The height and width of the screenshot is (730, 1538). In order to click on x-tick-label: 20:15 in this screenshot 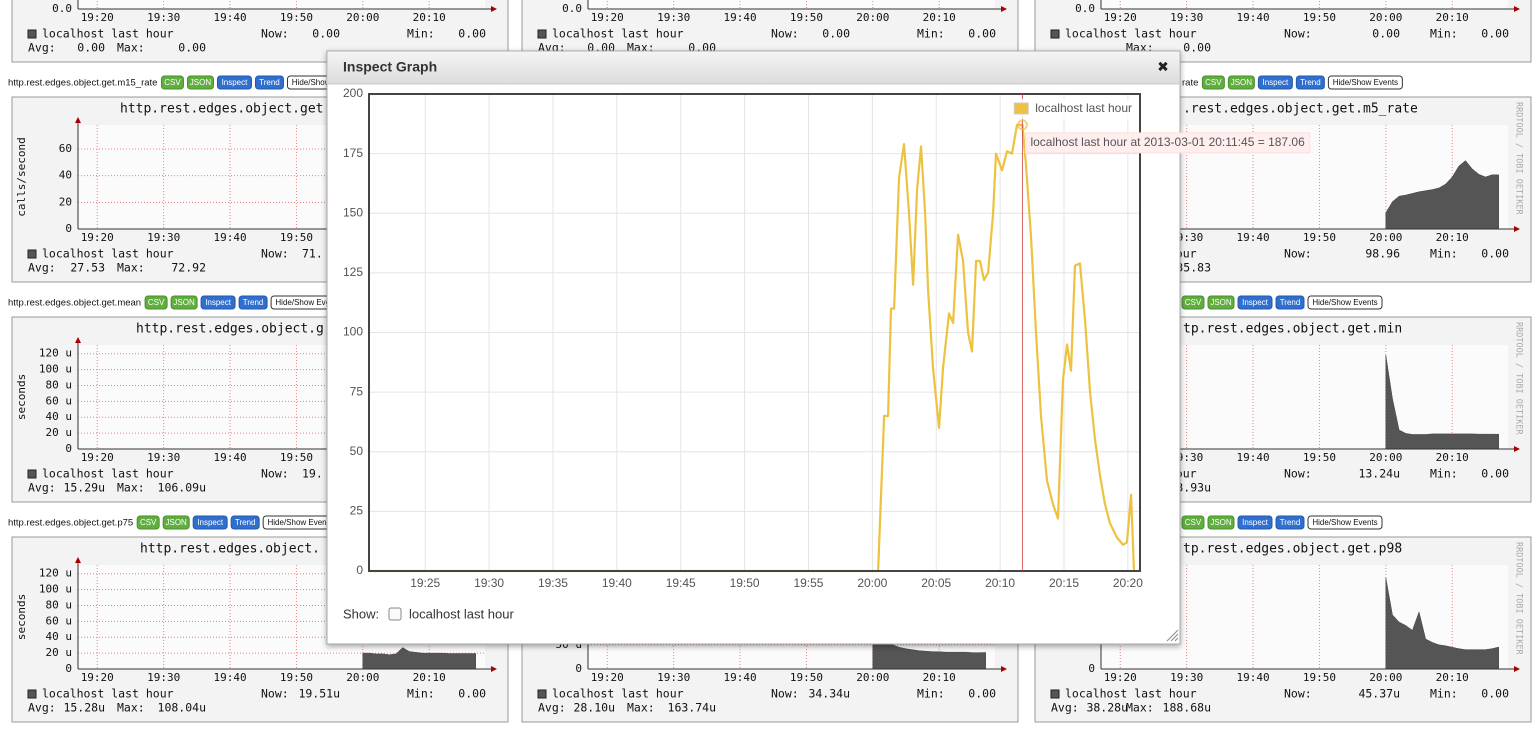, I will do `click(1064, 583)`.